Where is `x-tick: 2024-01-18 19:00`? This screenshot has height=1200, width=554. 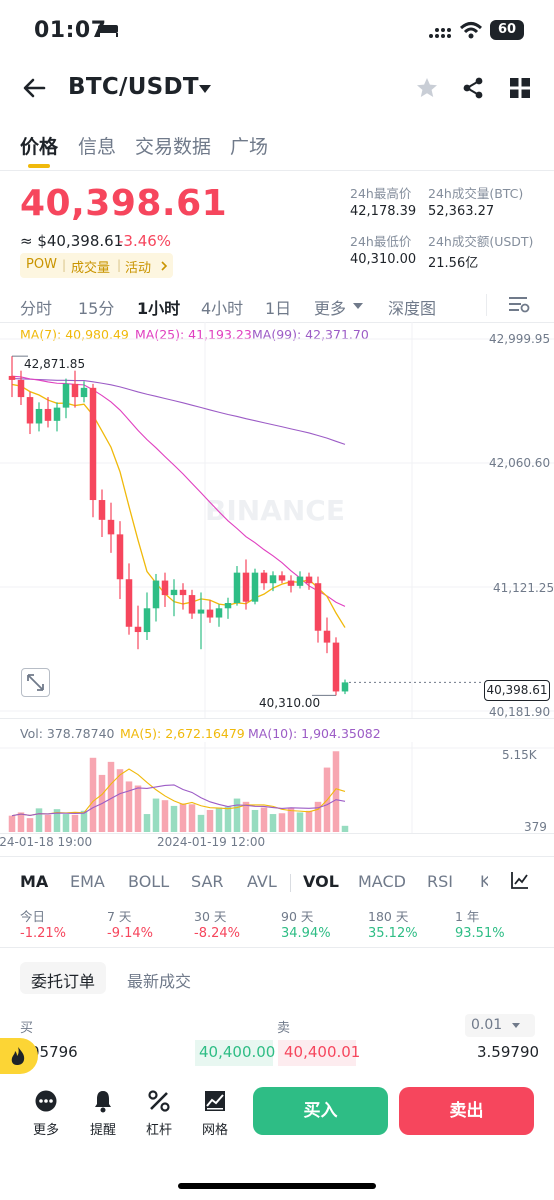
x-tick: 2024-01-18 19:00 is located at coordinates (46, 842).